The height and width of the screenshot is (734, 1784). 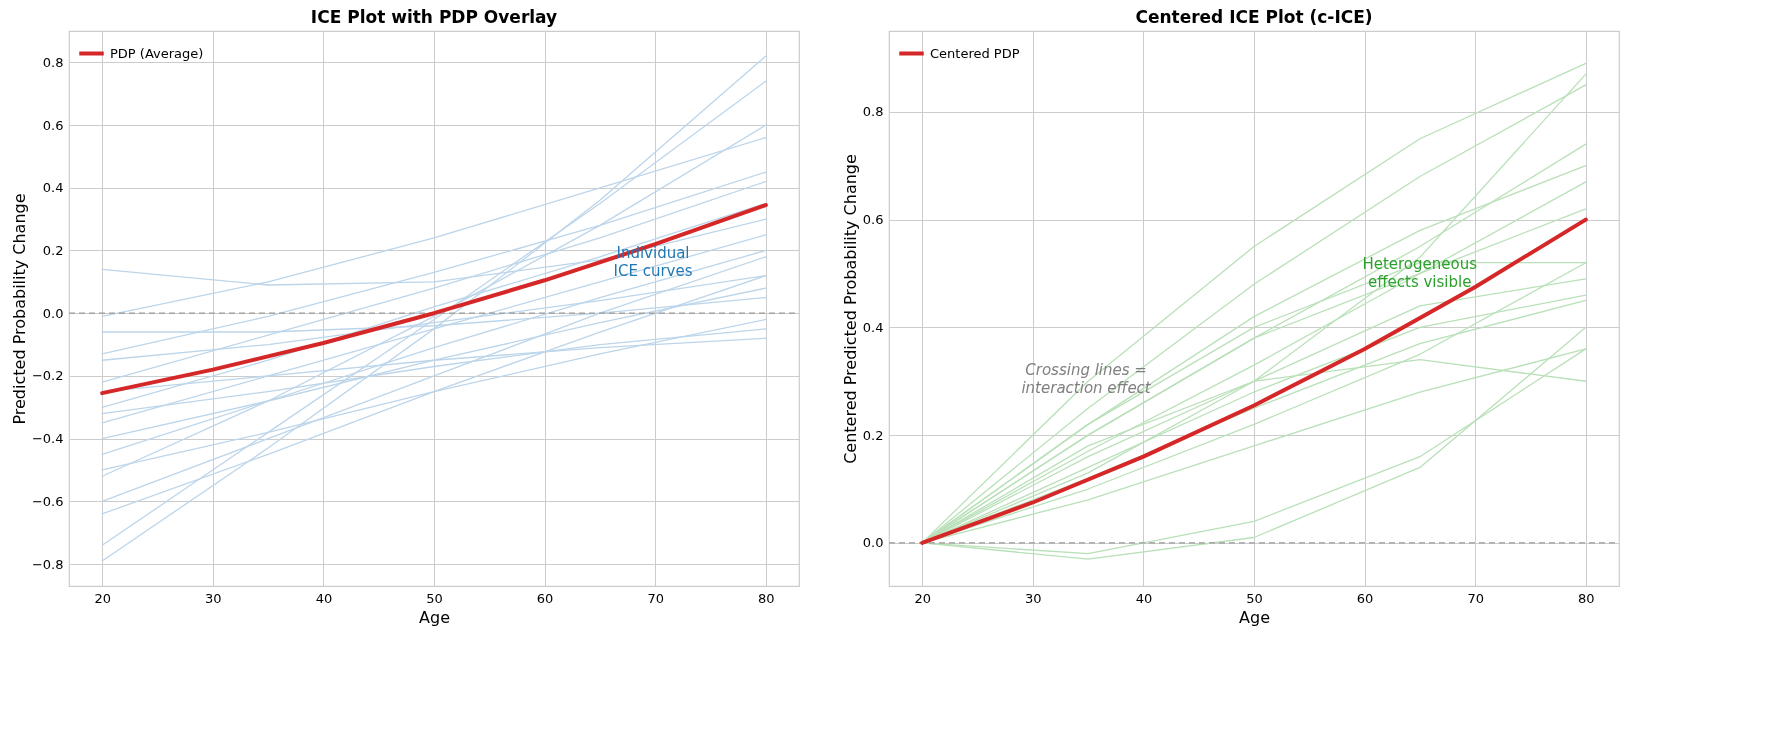 What do you see at coordinates (1086, 378) in the screenshot?
I see `annotation: Crossing lines = interaction effect` at bounding box center [1086, 378].